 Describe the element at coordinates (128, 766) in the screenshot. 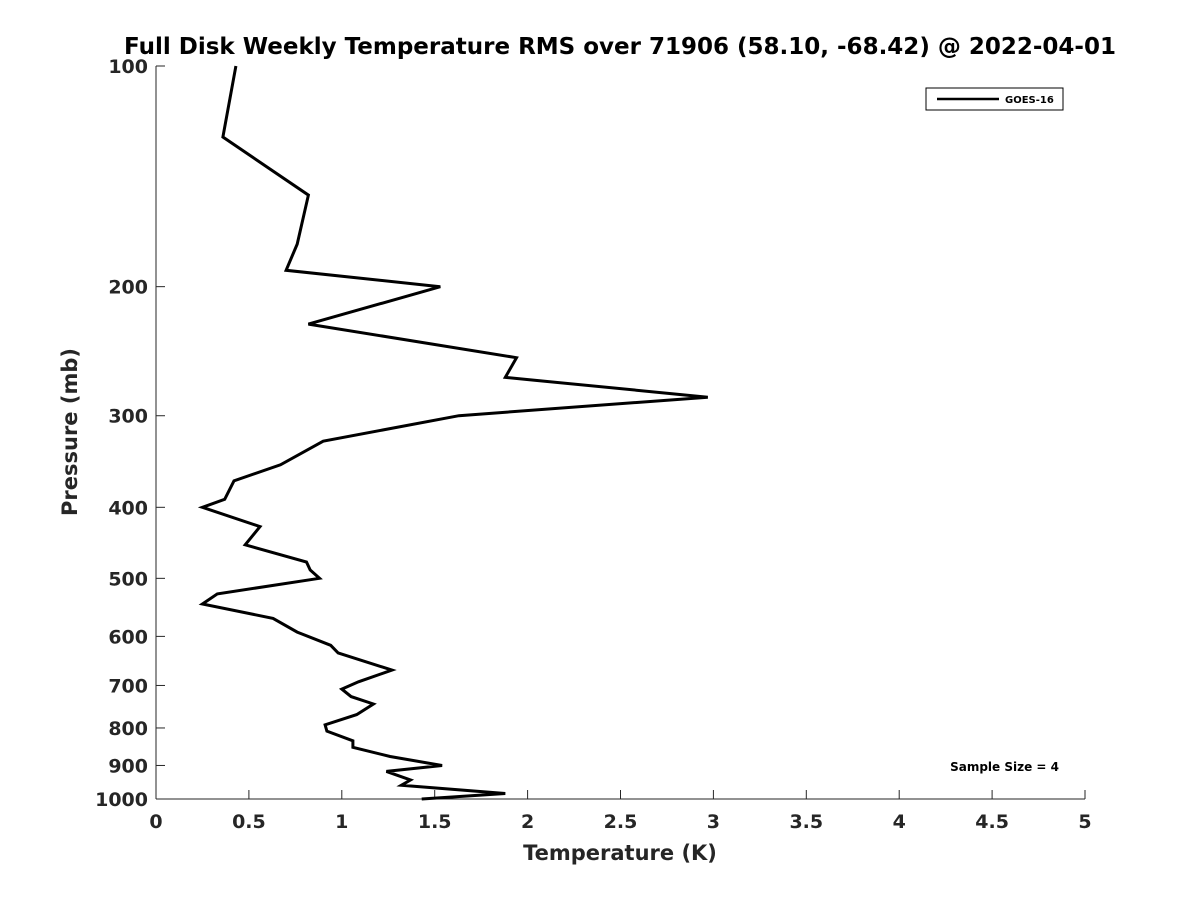

I see `y-tick-label: 900` at that location.